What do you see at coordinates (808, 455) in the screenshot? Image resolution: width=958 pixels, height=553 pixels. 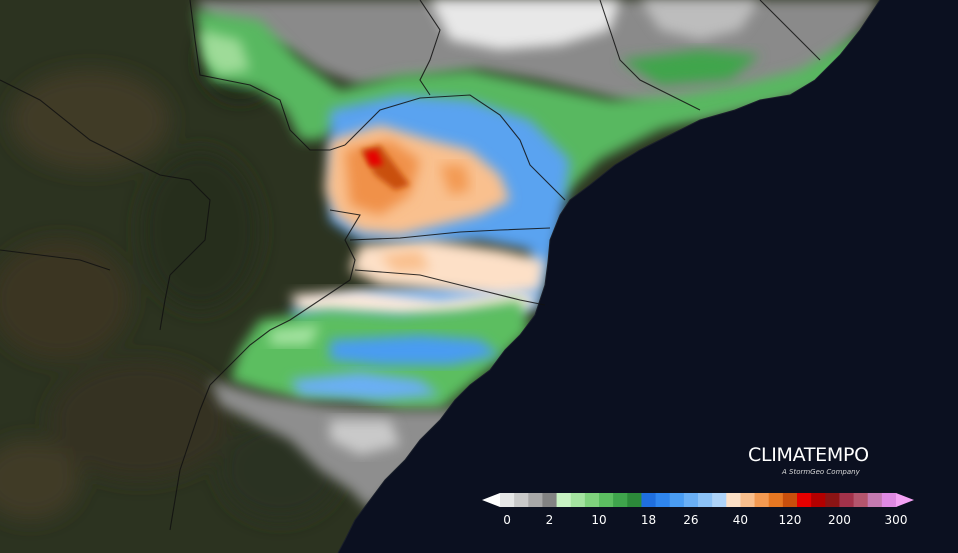 I see `brand-name: CLIMATEMPO` at bounding box center [808, 455].